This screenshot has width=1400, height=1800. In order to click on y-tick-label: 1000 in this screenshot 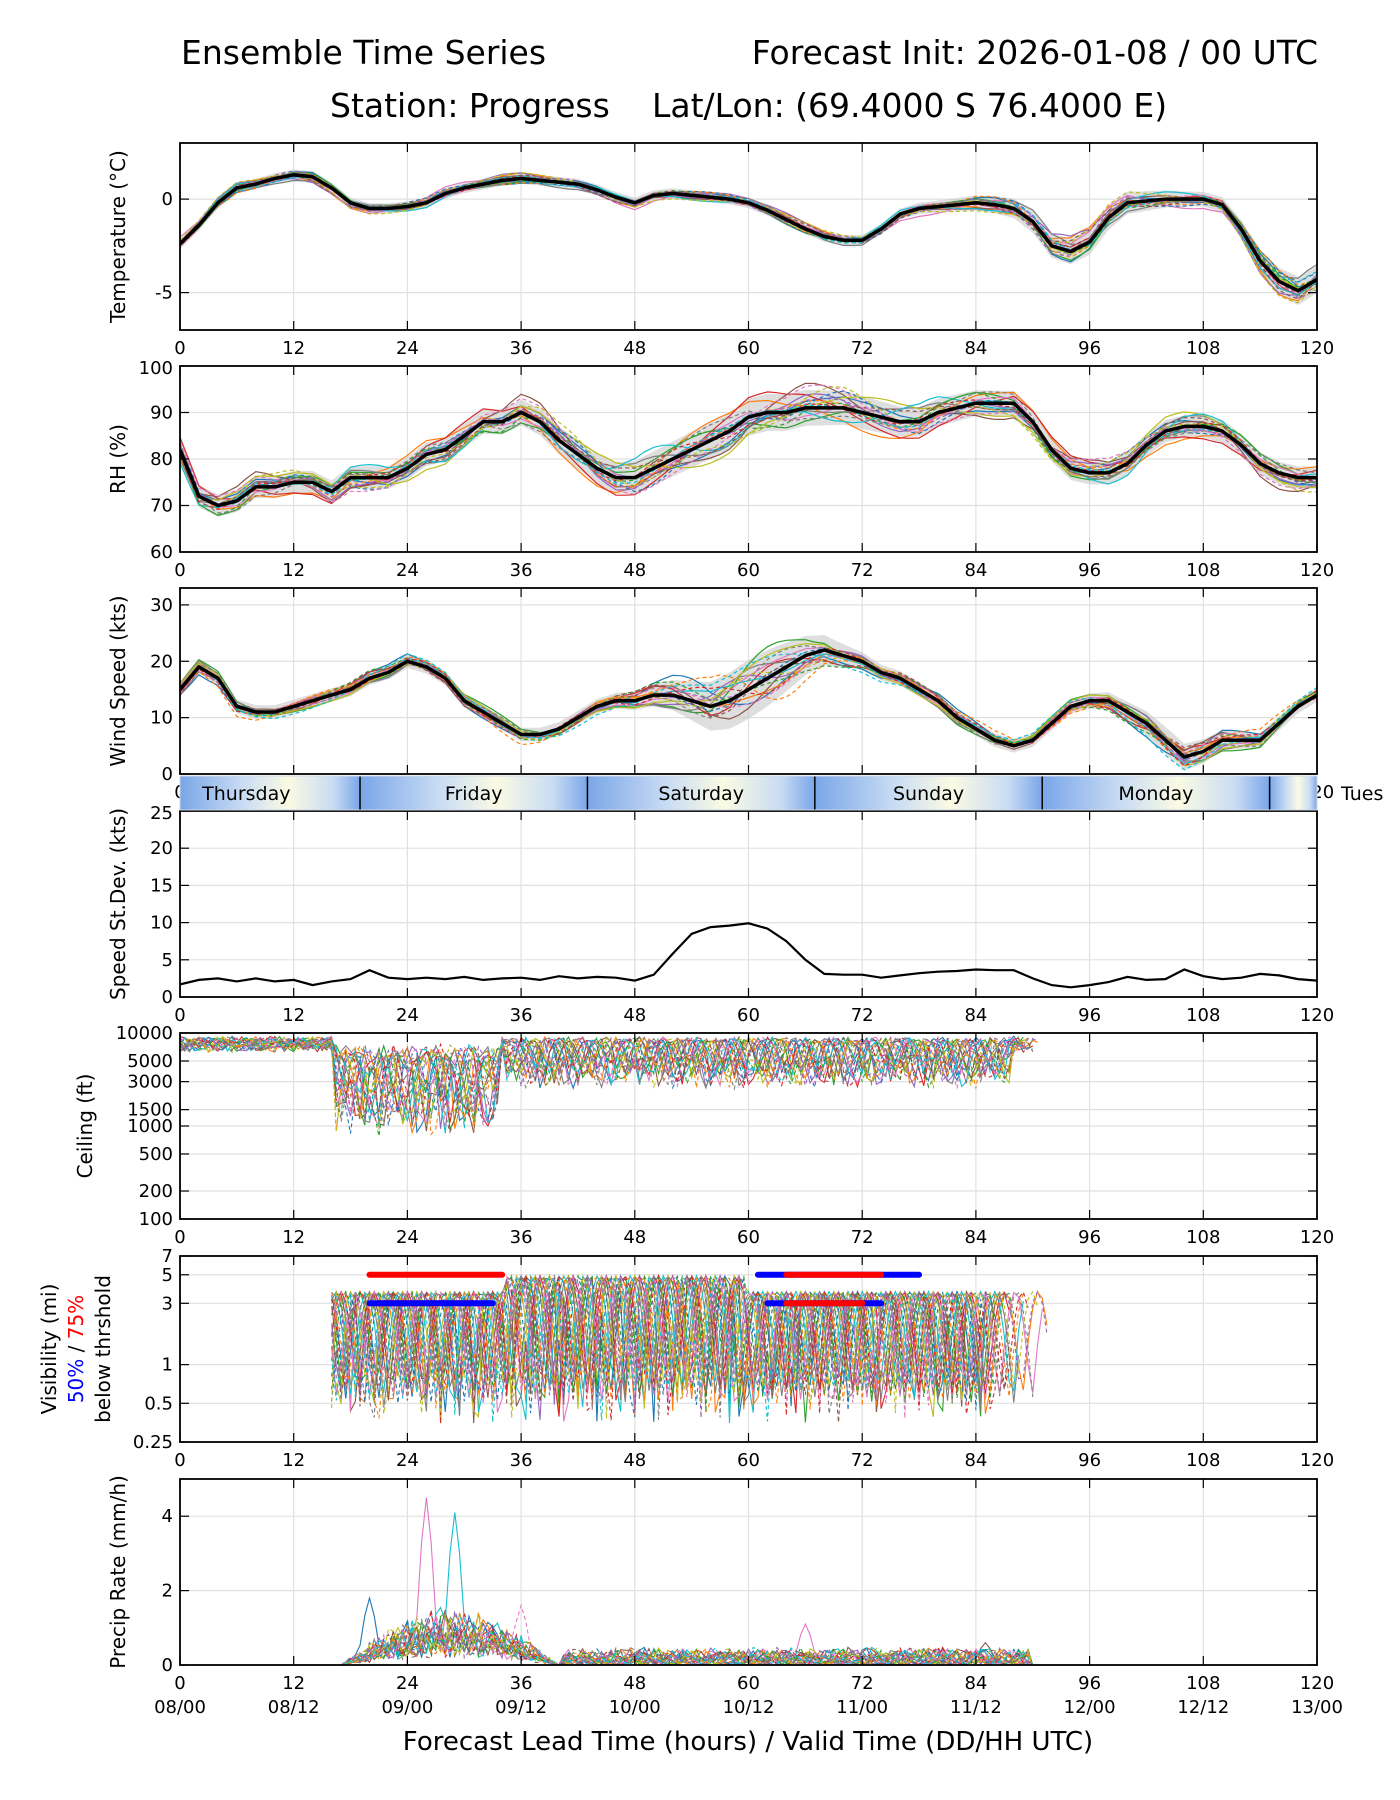, I will do `click(150, 1126)`.